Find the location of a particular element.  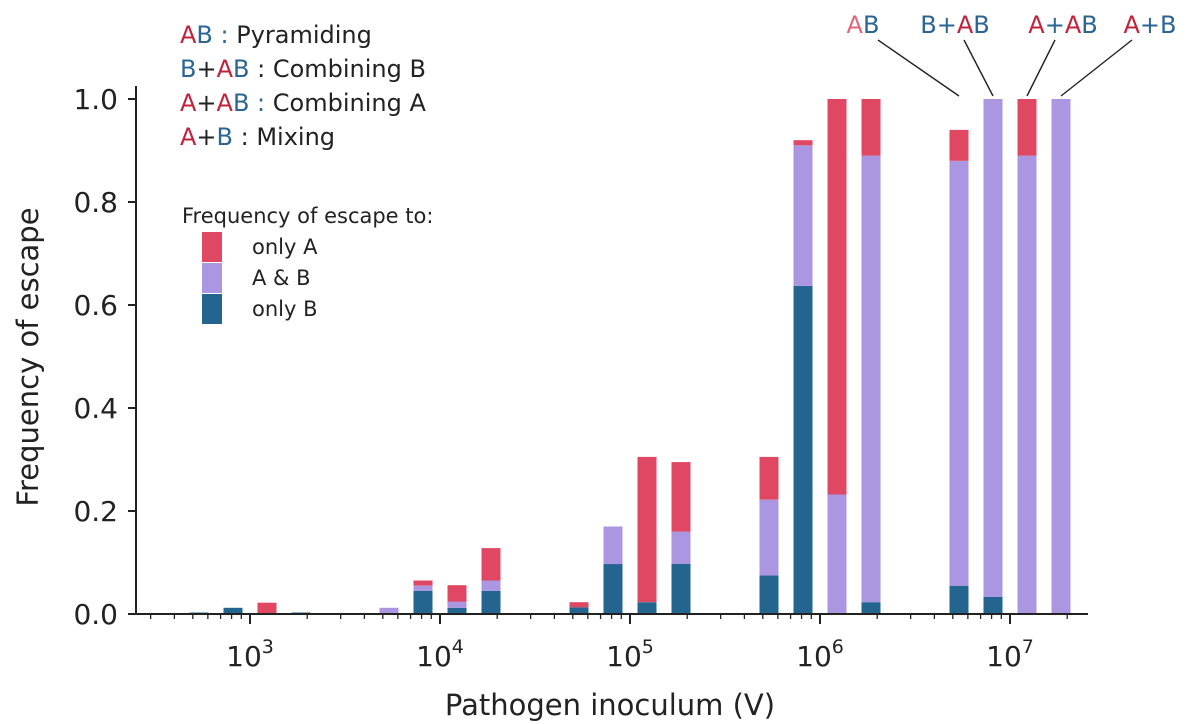

bar-segment-only_a-g4-s2 is located at coordinates (1027, 127).